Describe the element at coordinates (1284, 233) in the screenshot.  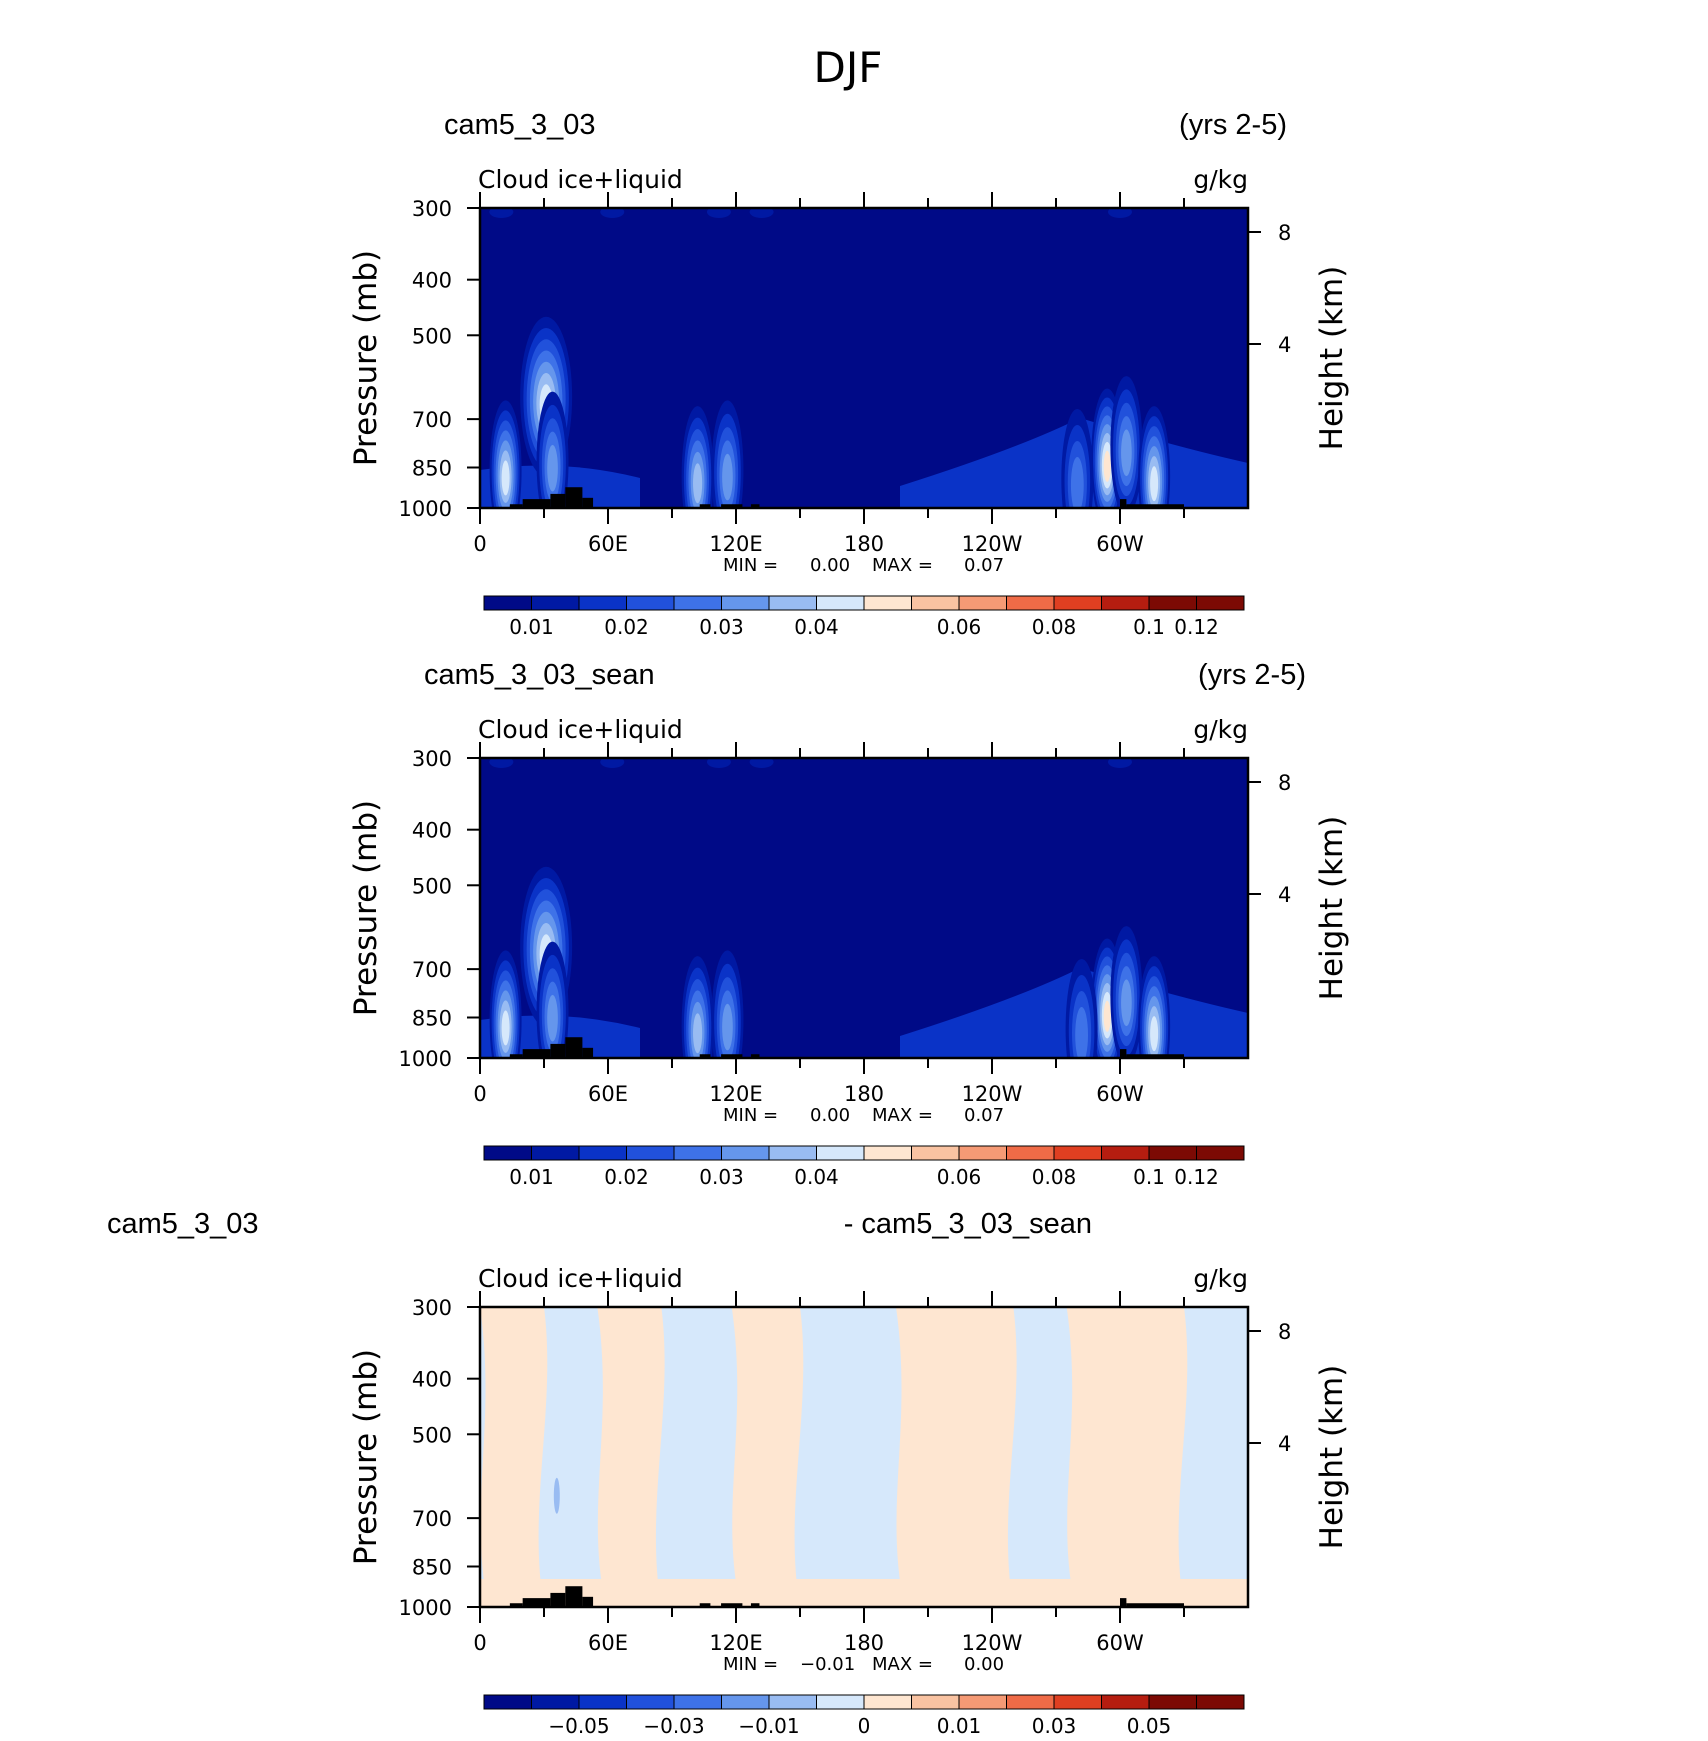
I see `height-tick-label: 8` at that location.